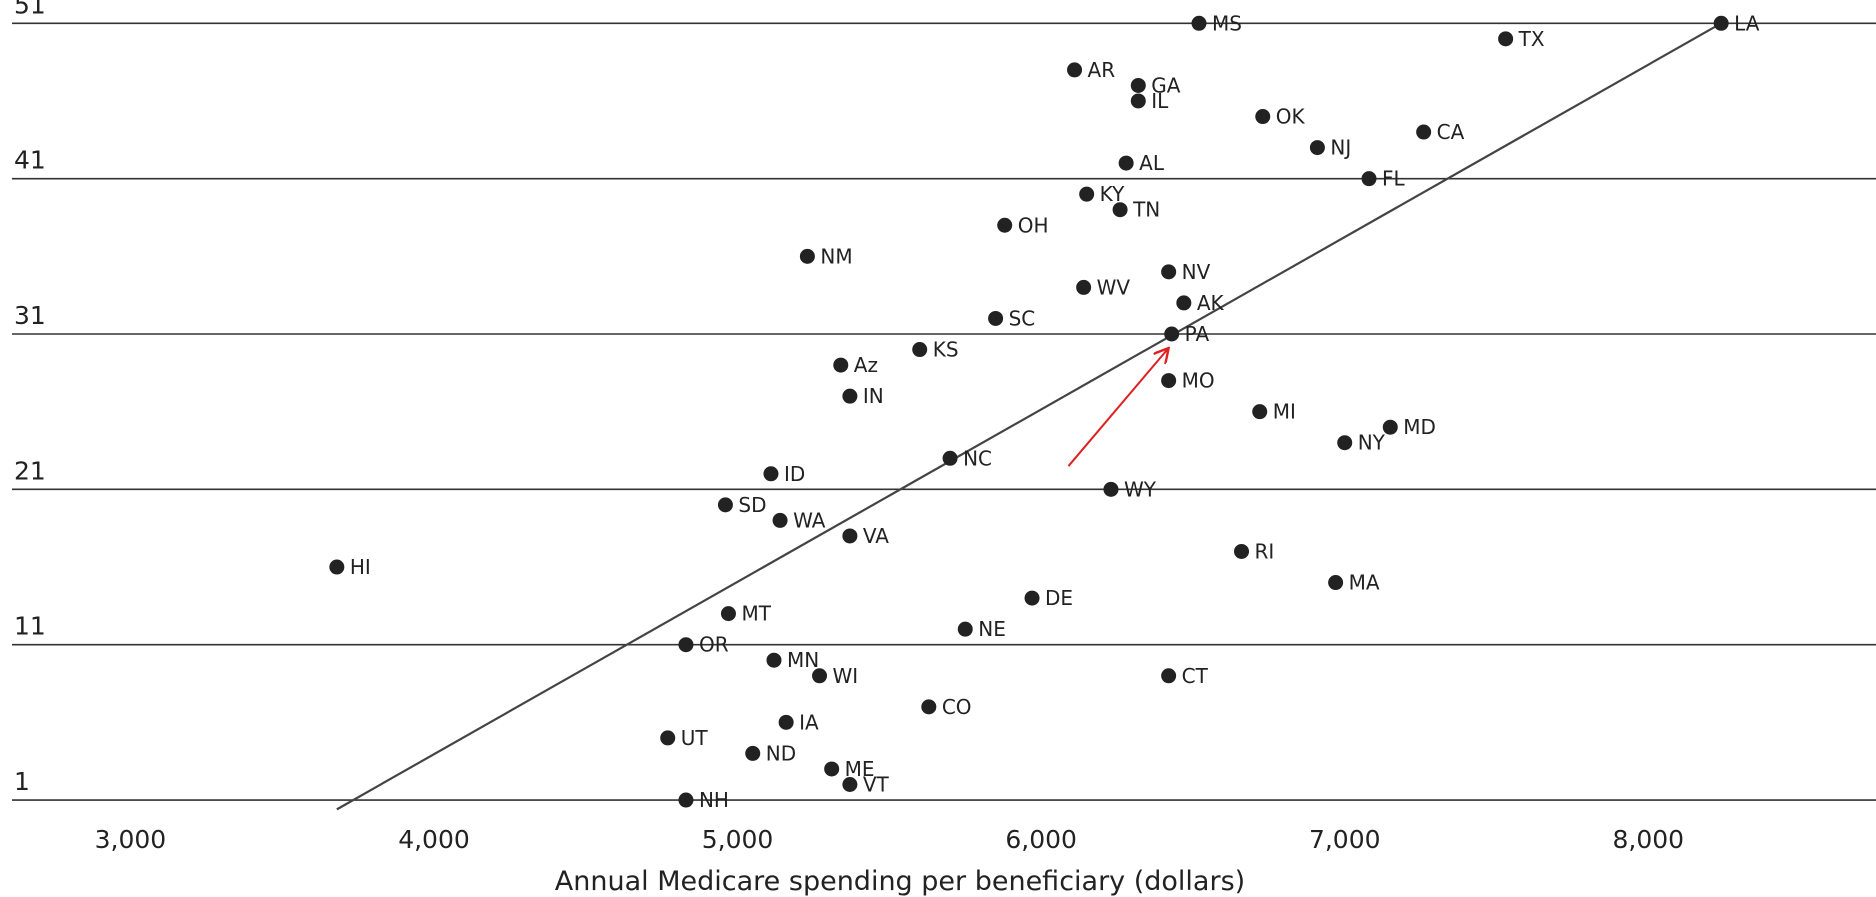  What do you see at coordinates (1531, 39) in the screenshot?
I see `point-label: TX` at bounding box center [1531, 39].